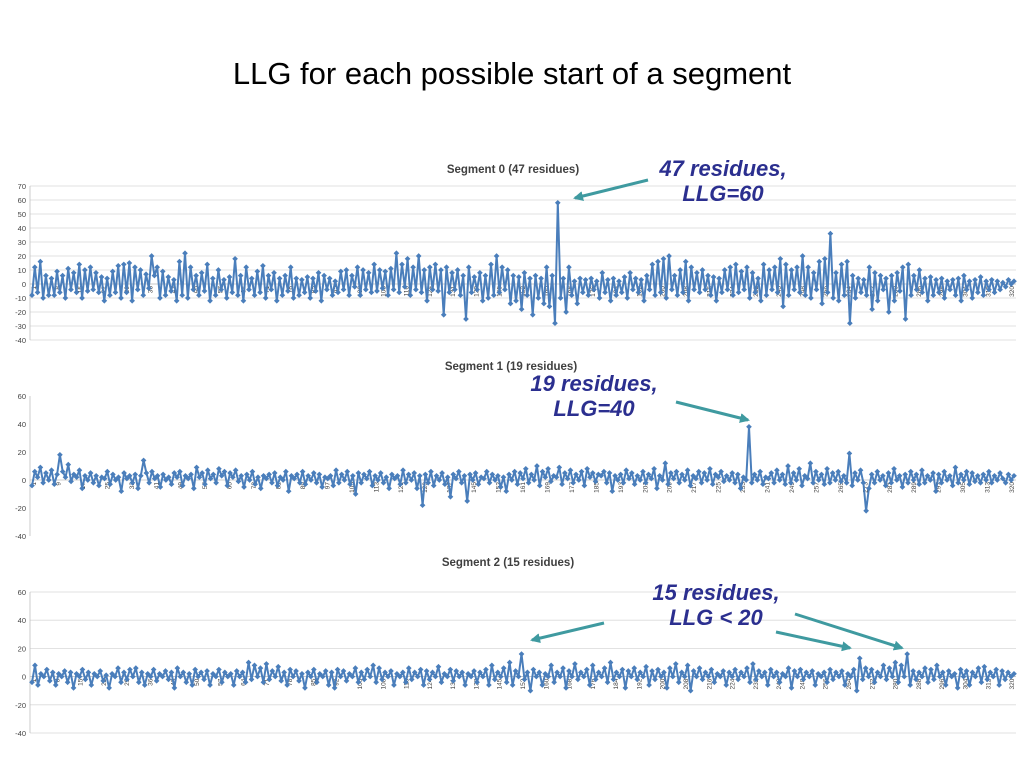 The height and width of the screenshot is (768, 1024). Describe the element at coordinates (22, 256) in the screenshot. I see `y-tick-label: 20` at that location.